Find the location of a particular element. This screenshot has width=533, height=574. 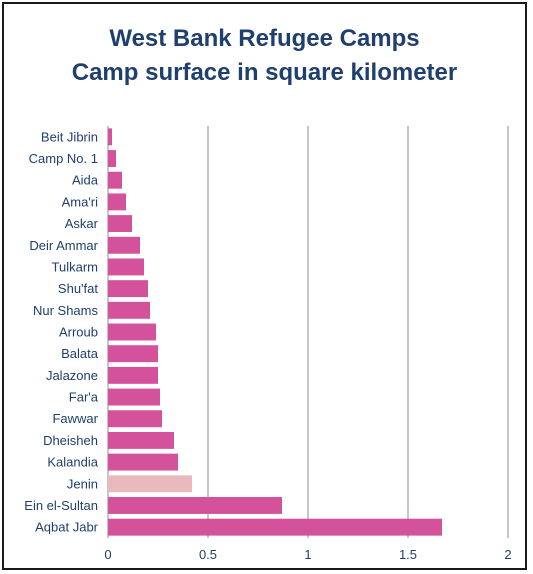

category-label: Dheisheh is located at coordinates (70, 440).